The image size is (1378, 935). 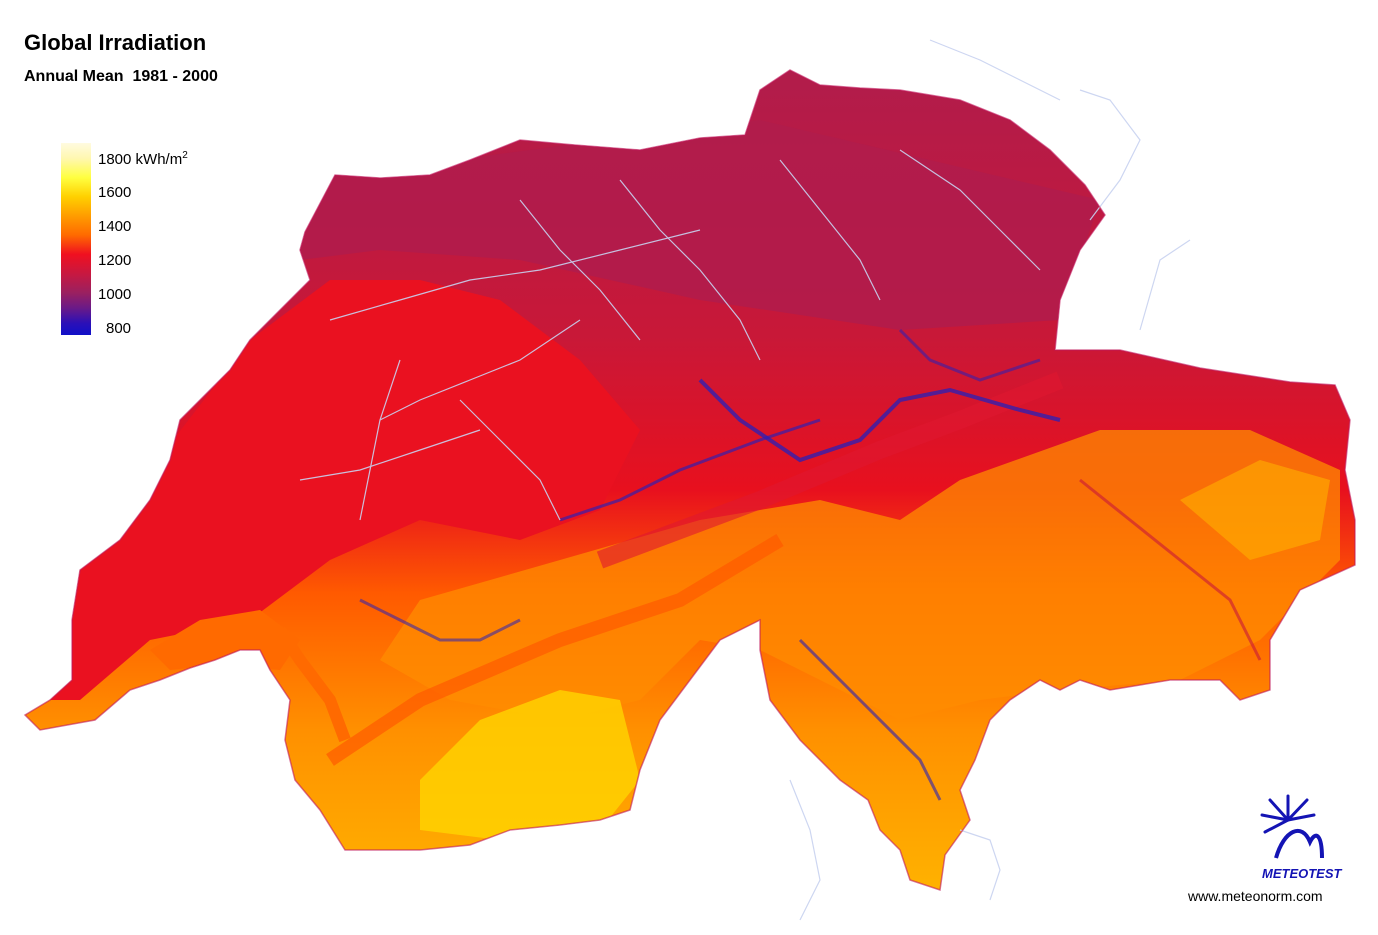 What do you see at coordinates (115, 42) in the screenshot?
I see `map-title: Global Irradiation` at bounding box center [115, 42].